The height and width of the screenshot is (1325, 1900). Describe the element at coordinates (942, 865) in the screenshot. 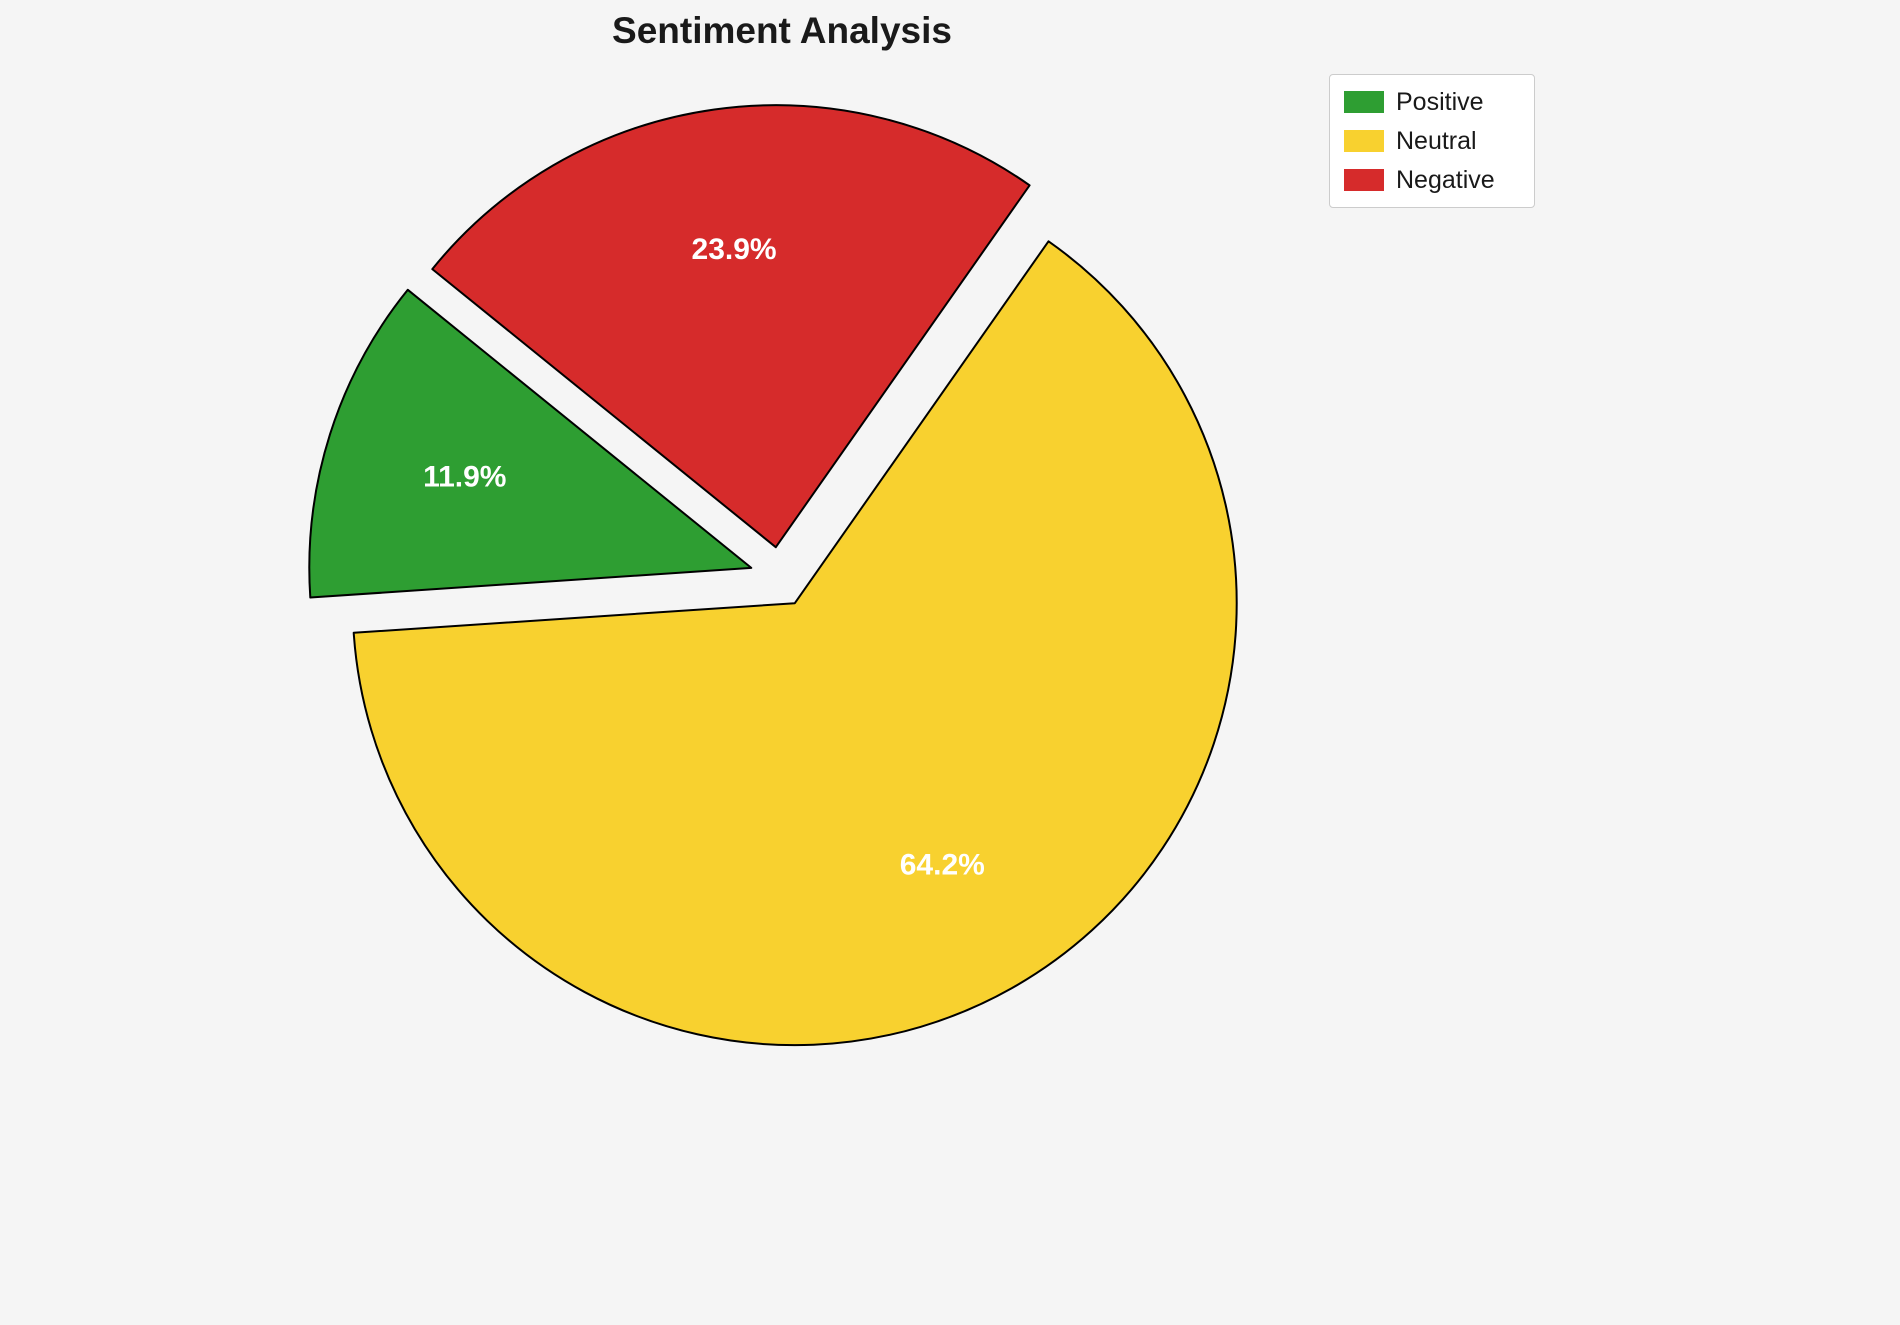

I see `pie-slice-label-neutral: 64.2%` at that location.